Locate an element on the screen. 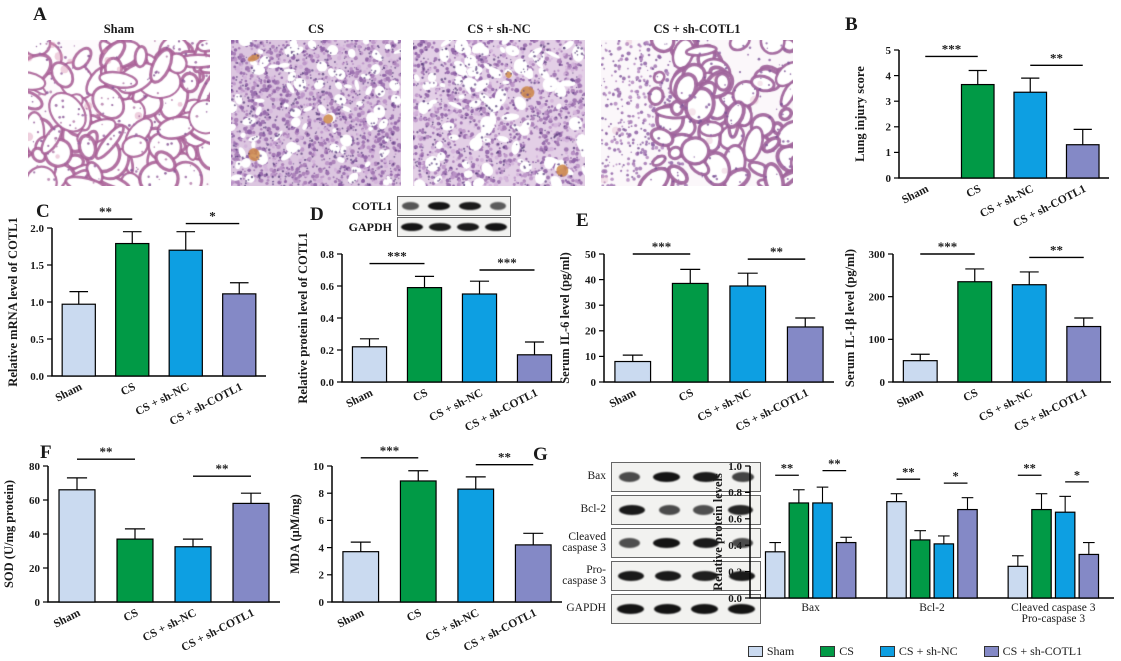 This screenshot has width=1121, height=661. legend-item: CS + sh-COTL1 is located at coordinates (1033, 651).